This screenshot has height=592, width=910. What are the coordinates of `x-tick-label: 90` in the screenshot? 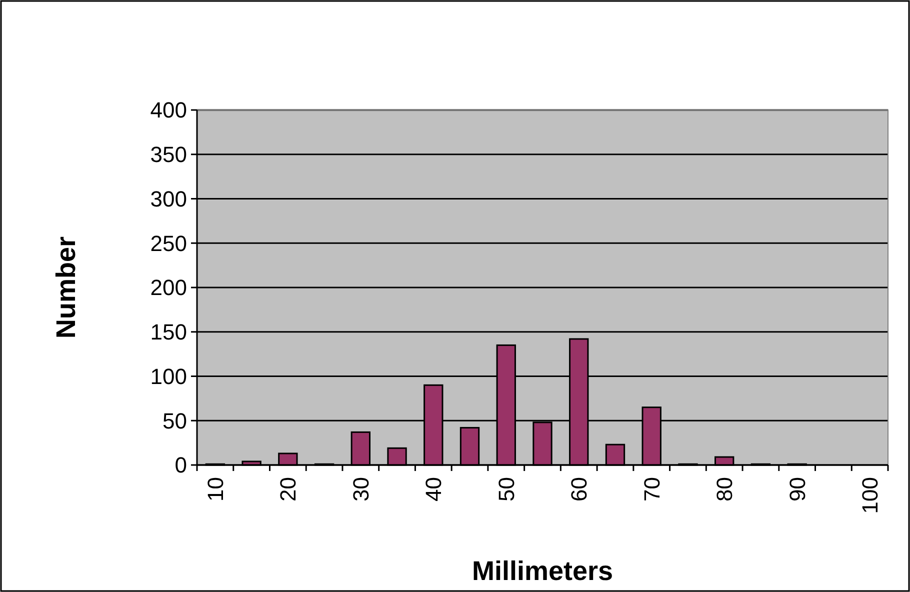 It's located at (797, 489).